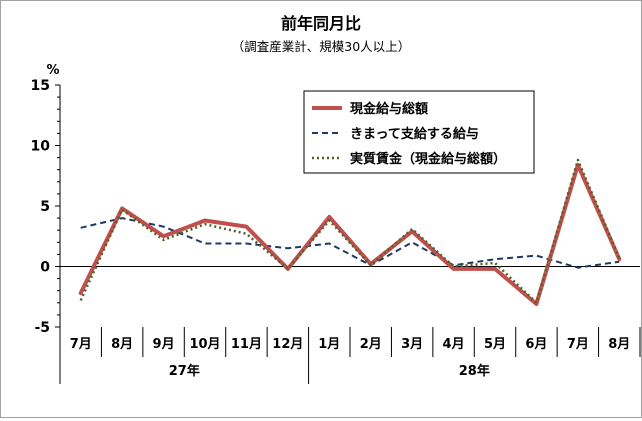 The image size is (642, 421). I want to click on x-tick-label: 5月, so click(495, 344).